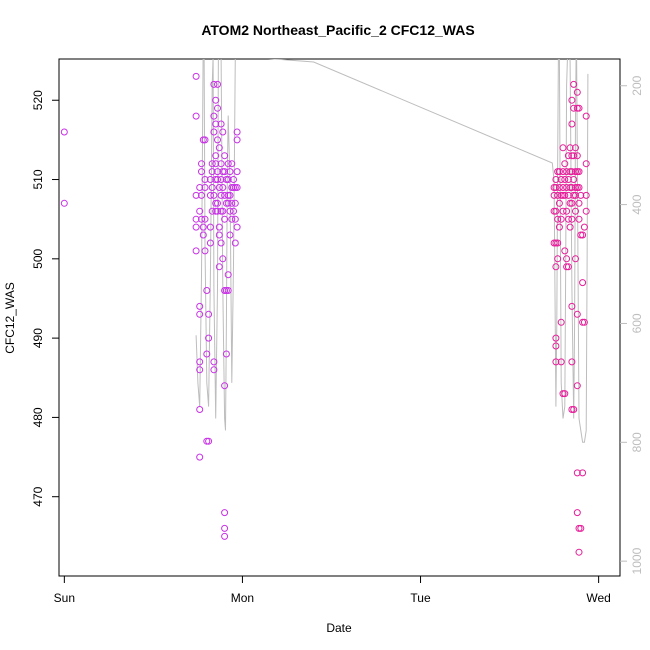 This screenshot has height=650, width=650. I want to click on y2-tick-label: 1000, so click(637, 560).